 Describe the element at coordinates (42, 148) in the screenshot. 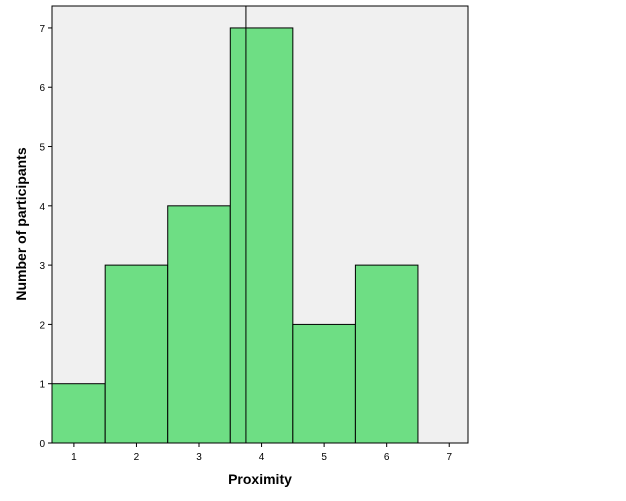

I see `y-tick-label: 5` at that location.